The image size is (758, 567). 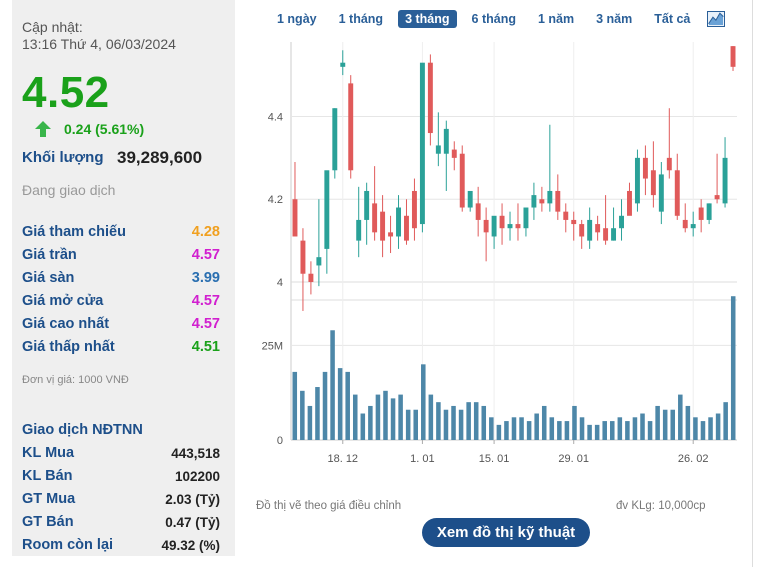 I want to click on price-row: Giá tham chiếu 4.28, so click(x=121, y=235).